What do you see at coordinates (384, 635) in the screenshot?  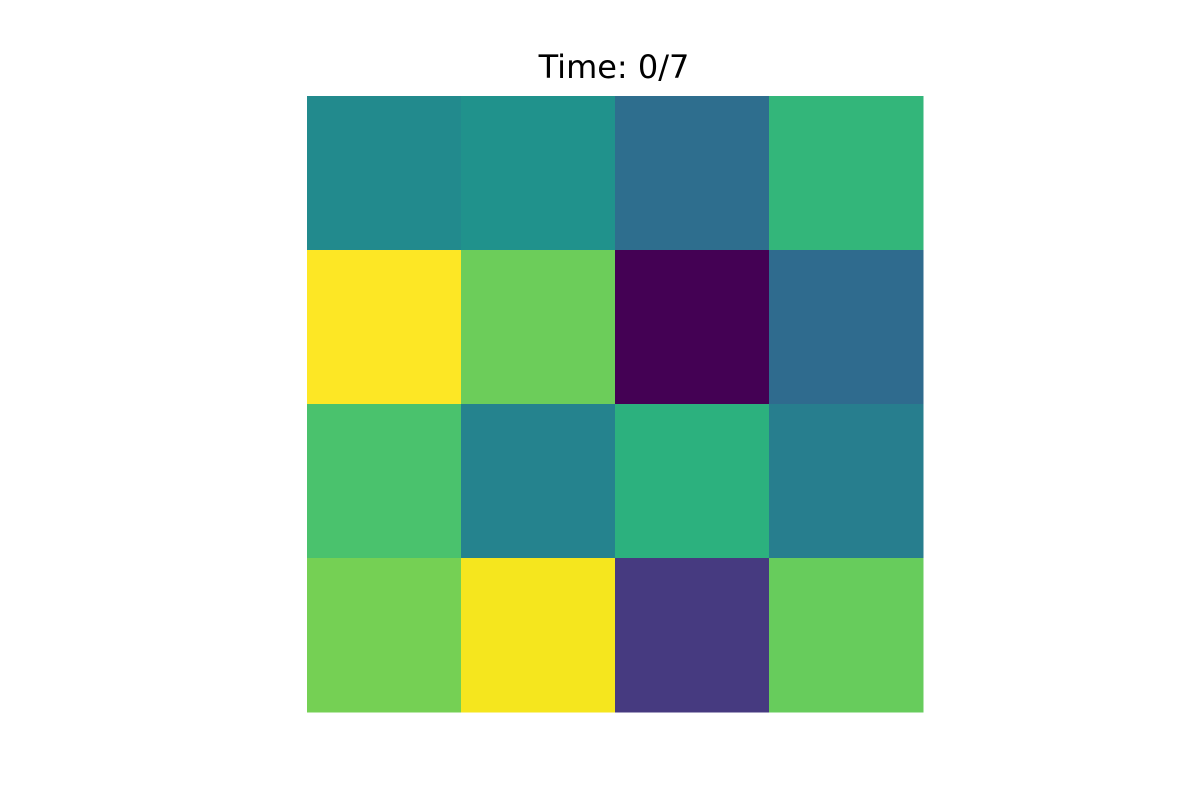 I see `heatmap-cell-r3-c0` at bounding box center [384, 635].